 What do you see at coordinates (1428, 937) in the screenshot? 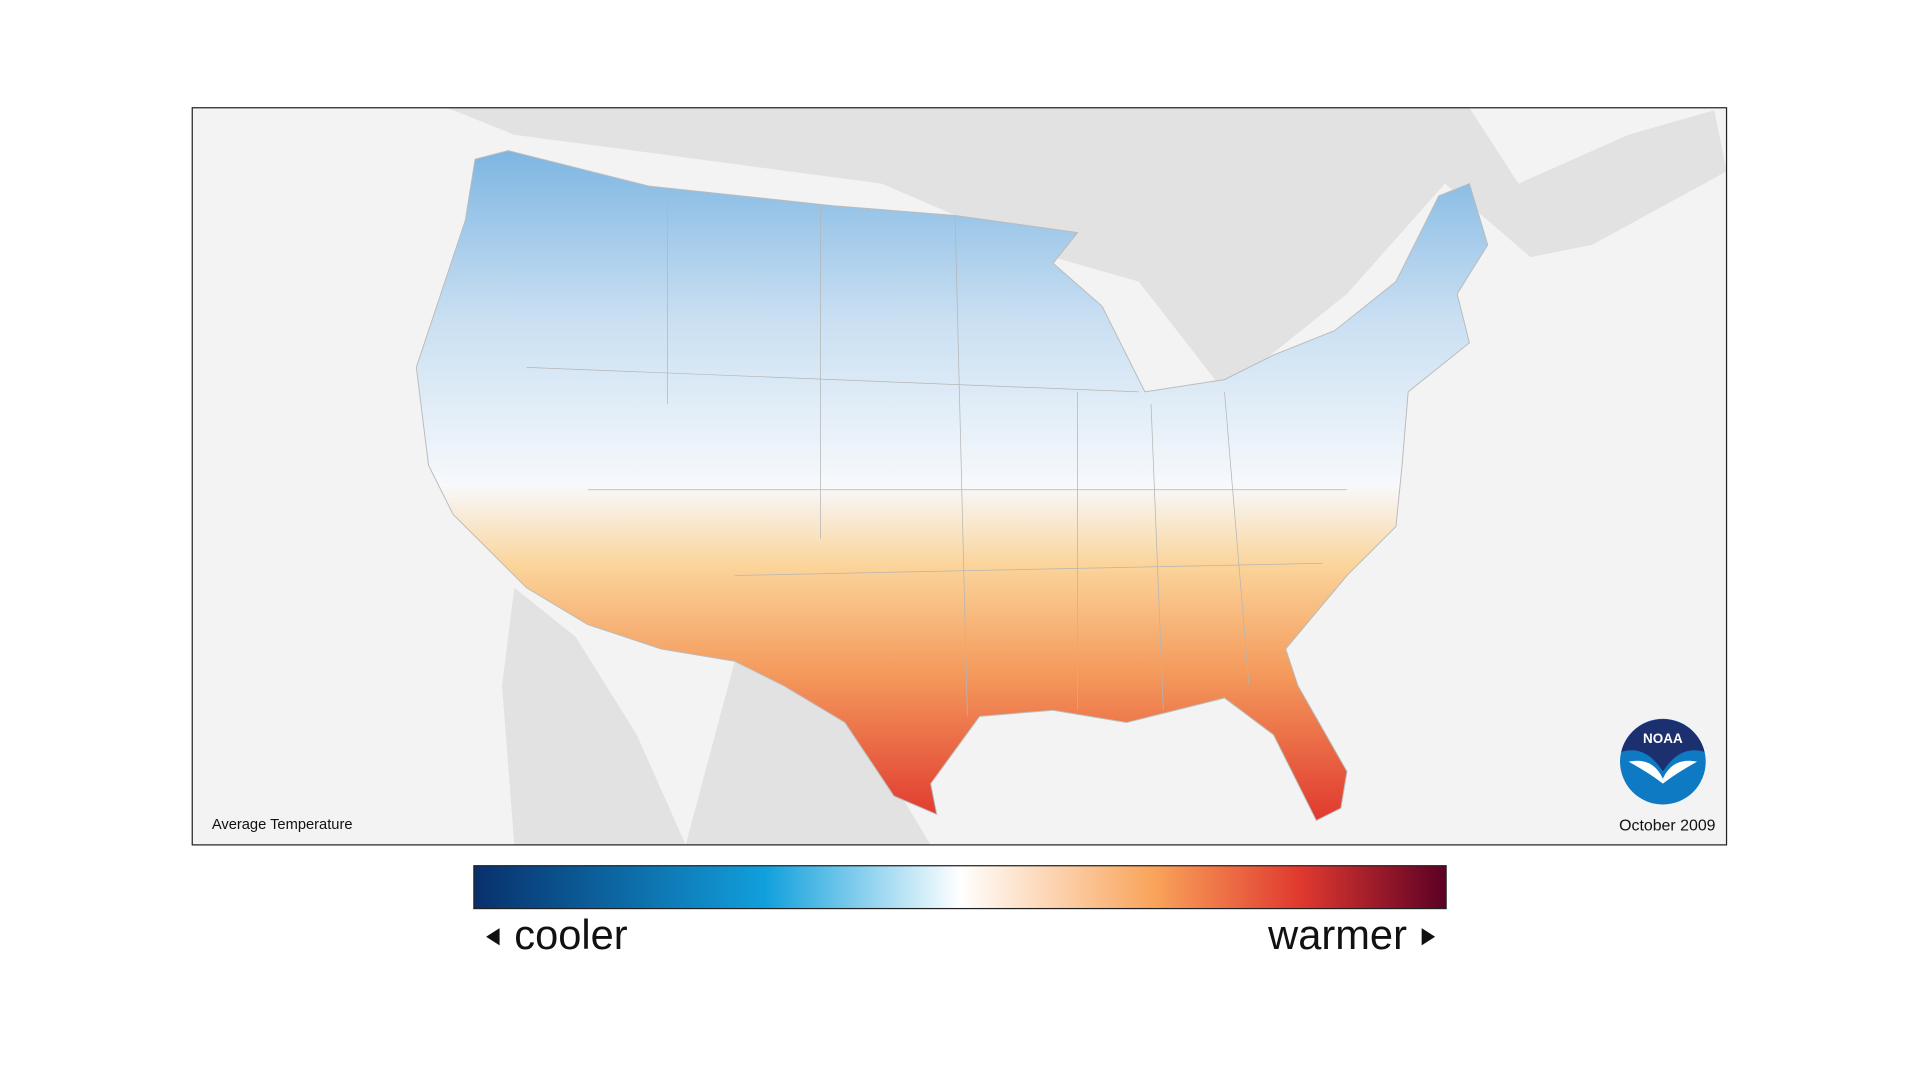
I see `warmer-arrow` at bounding box center [1428, 937].